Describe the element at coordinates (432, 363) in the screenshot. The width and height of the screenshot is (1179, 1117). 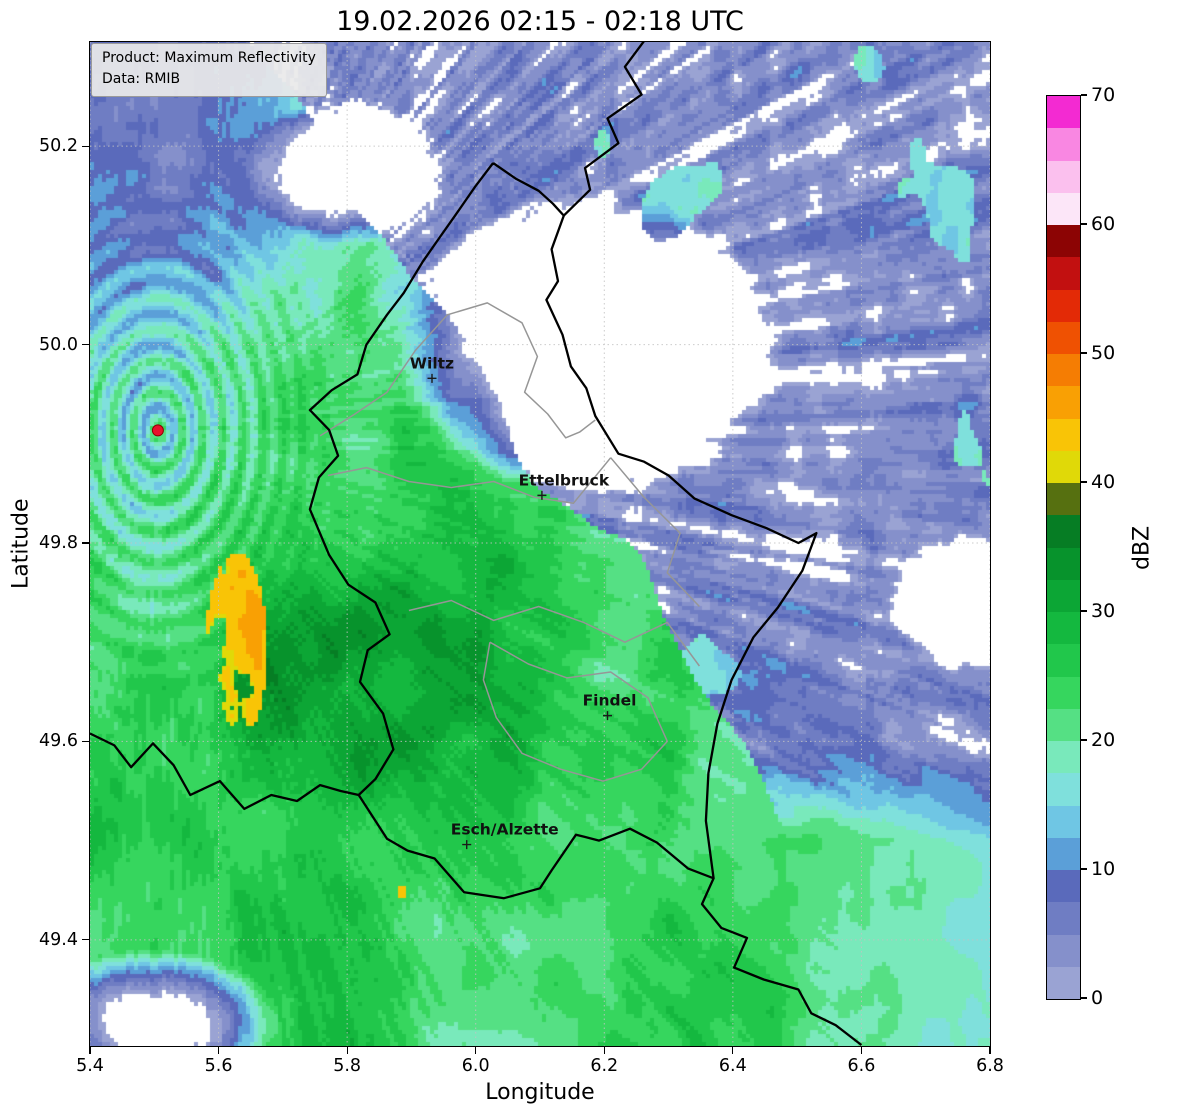
I see `city-label: Wiltz` at that location.